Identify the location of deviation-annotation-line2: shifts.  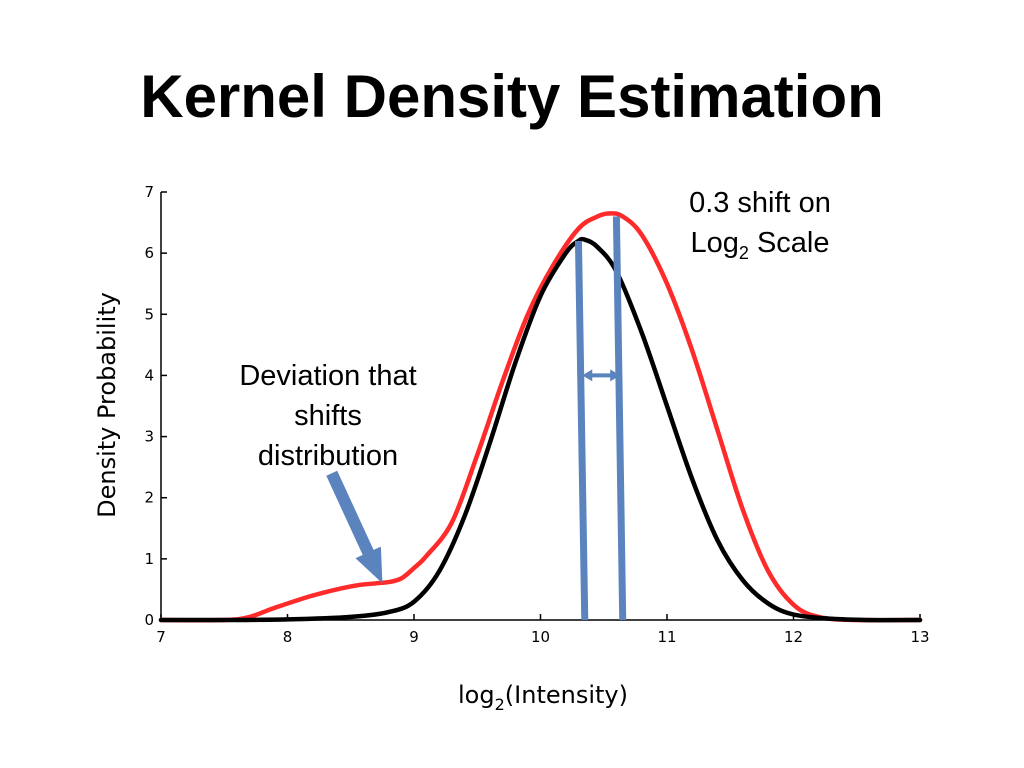
(328, 416).